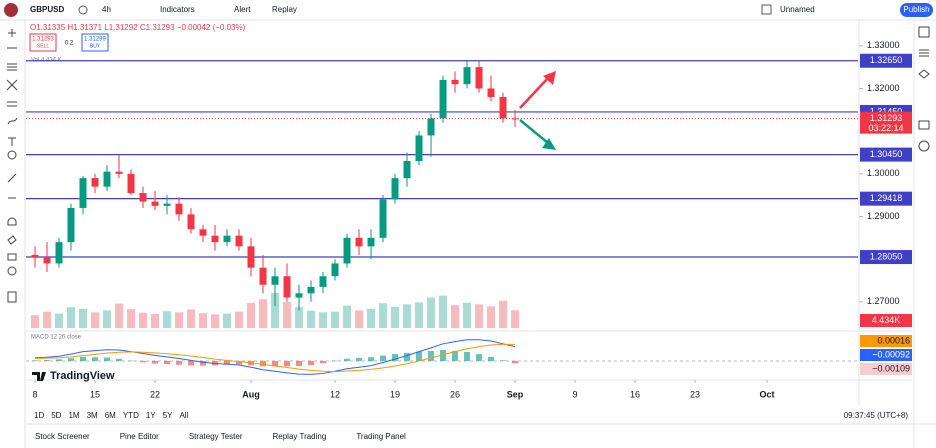  I want to click on buy-button, so click(95, 42).